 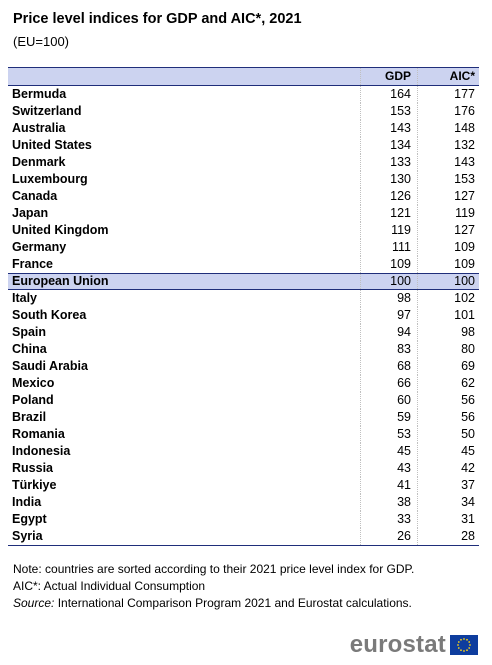 What do you see at coordinates (243, 349) in the screenshot?
I see `table-row: China 83 80` at bounding box center [243, 349].